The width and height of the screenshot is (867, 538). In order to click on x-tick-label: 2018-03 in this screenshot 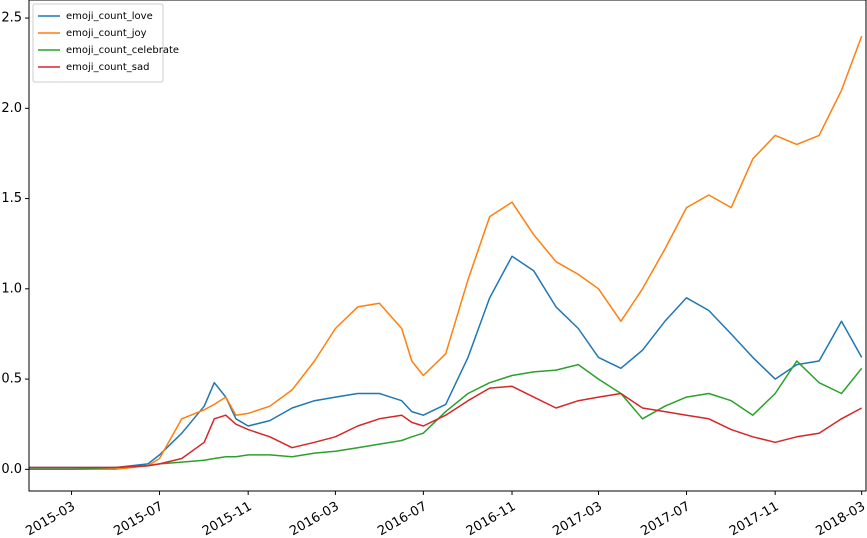, I will do `click(840, 518)`.